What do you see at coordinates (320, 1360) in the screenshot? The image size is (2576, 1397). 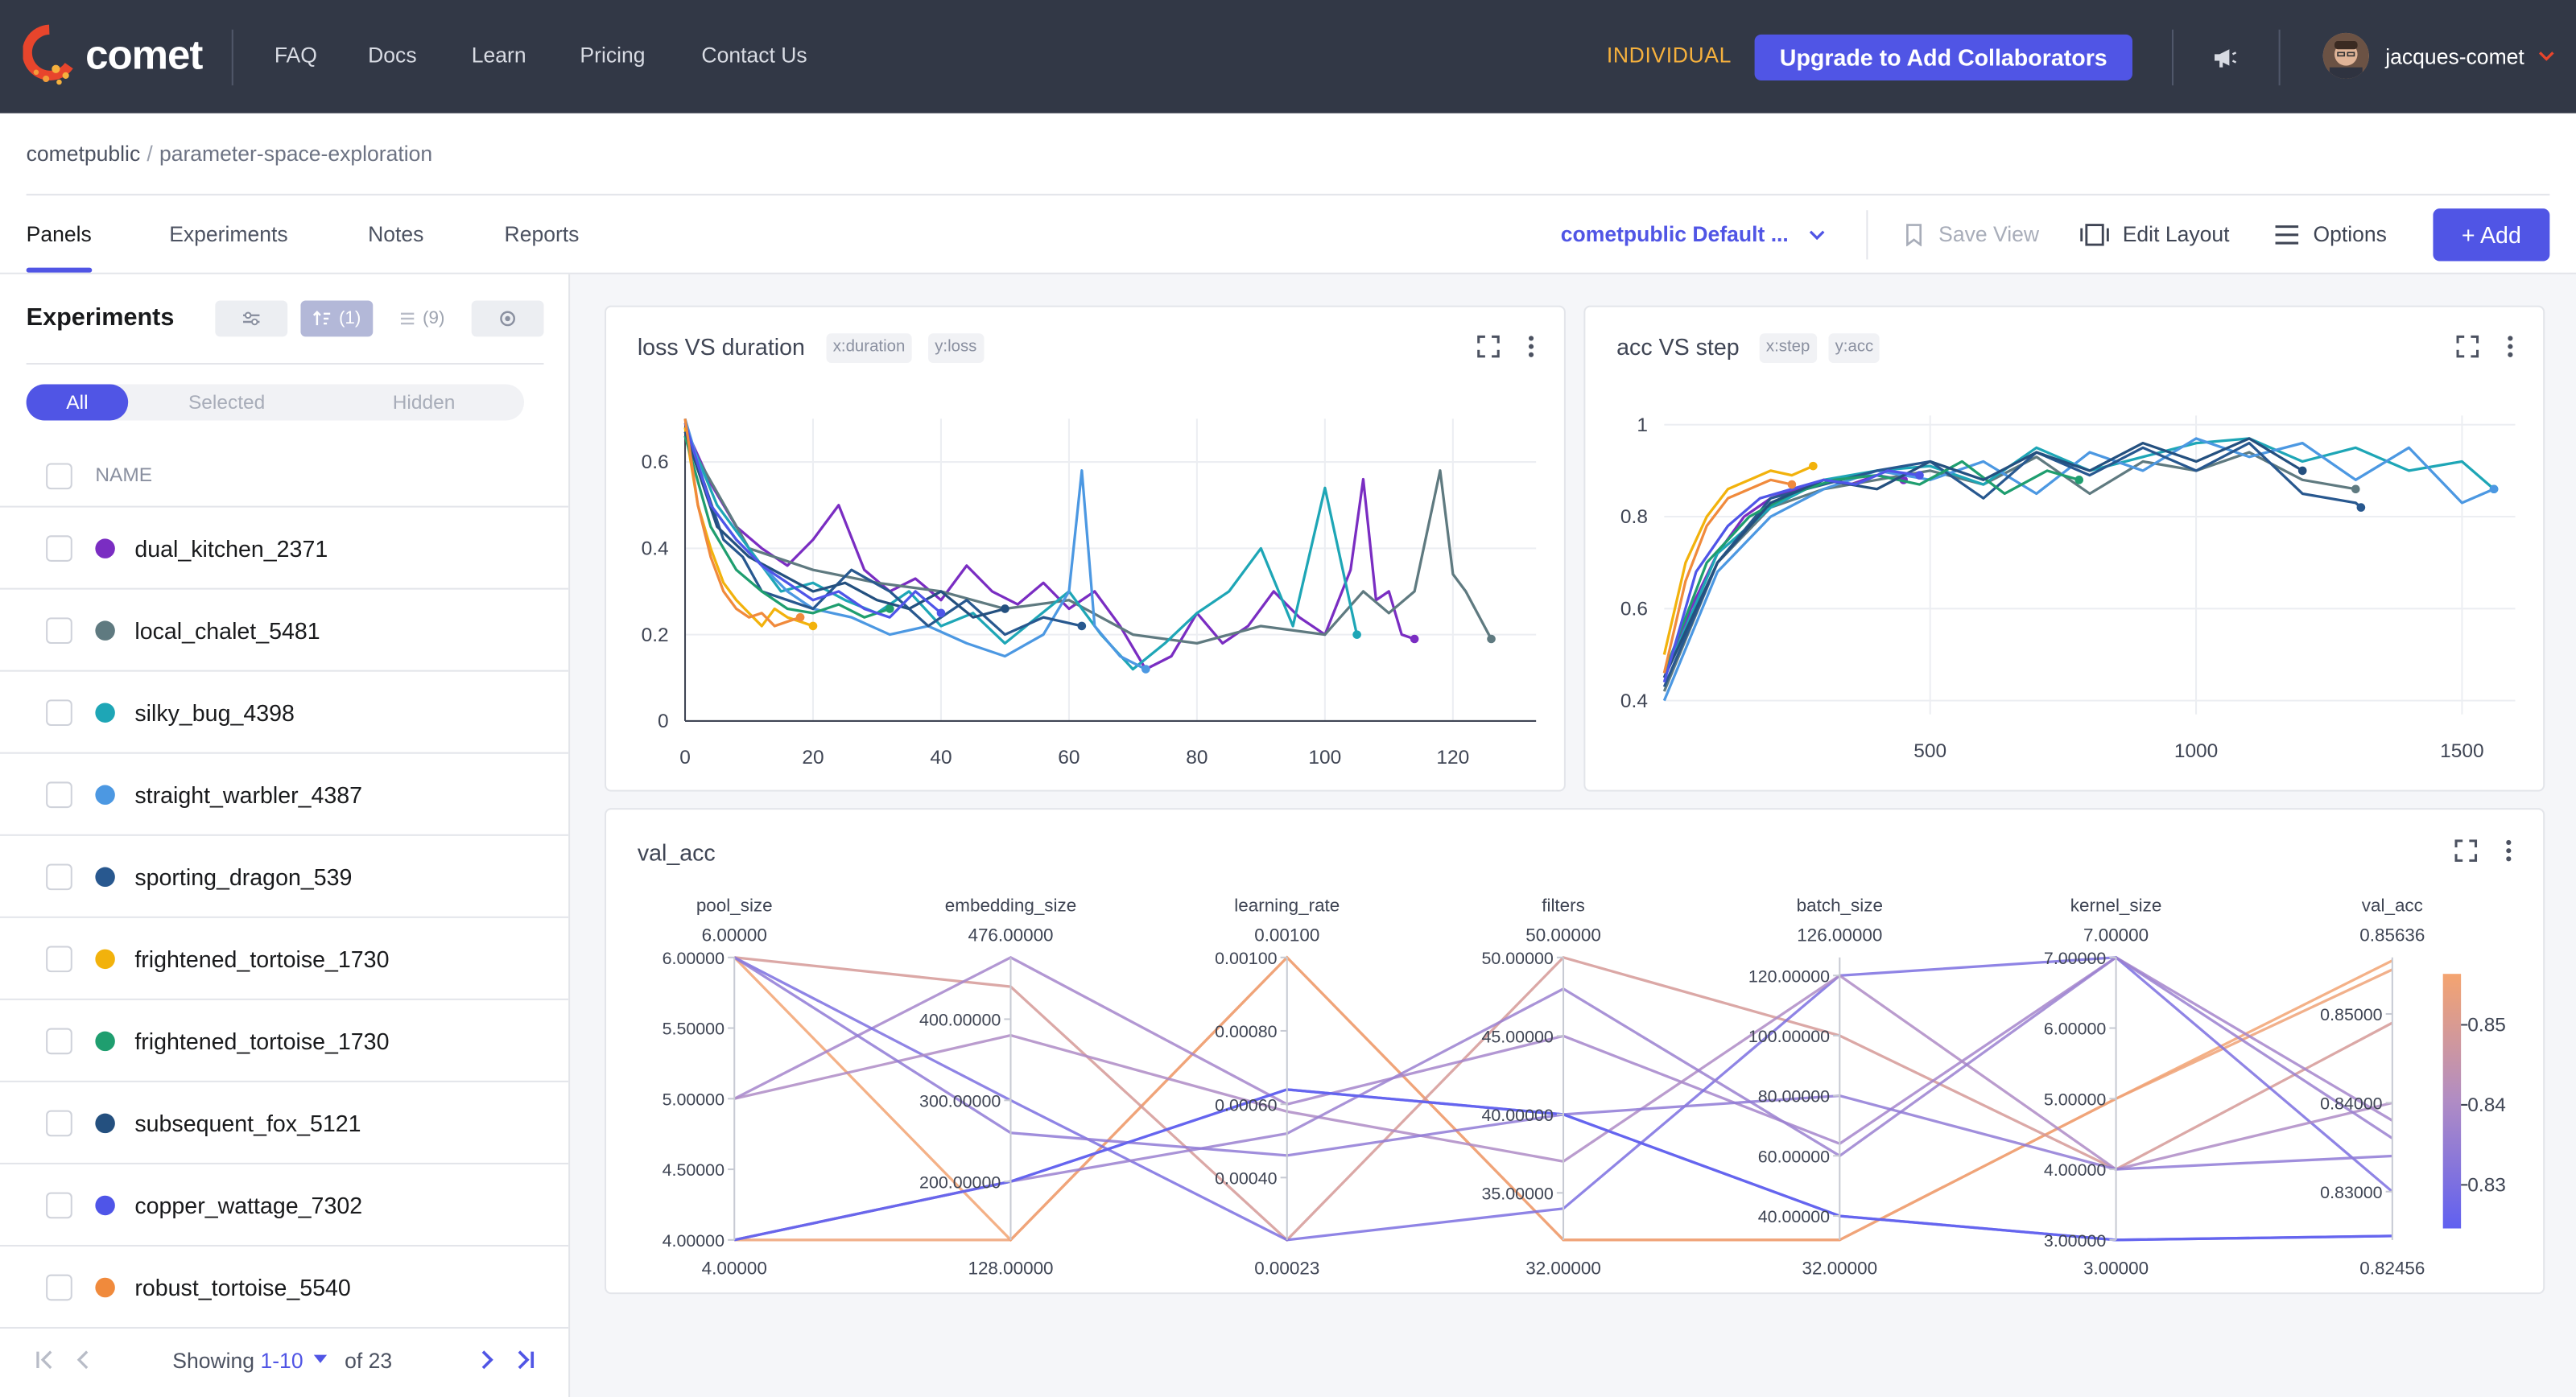 I see `caret-down-icon` at bounding box center [320, 1360].